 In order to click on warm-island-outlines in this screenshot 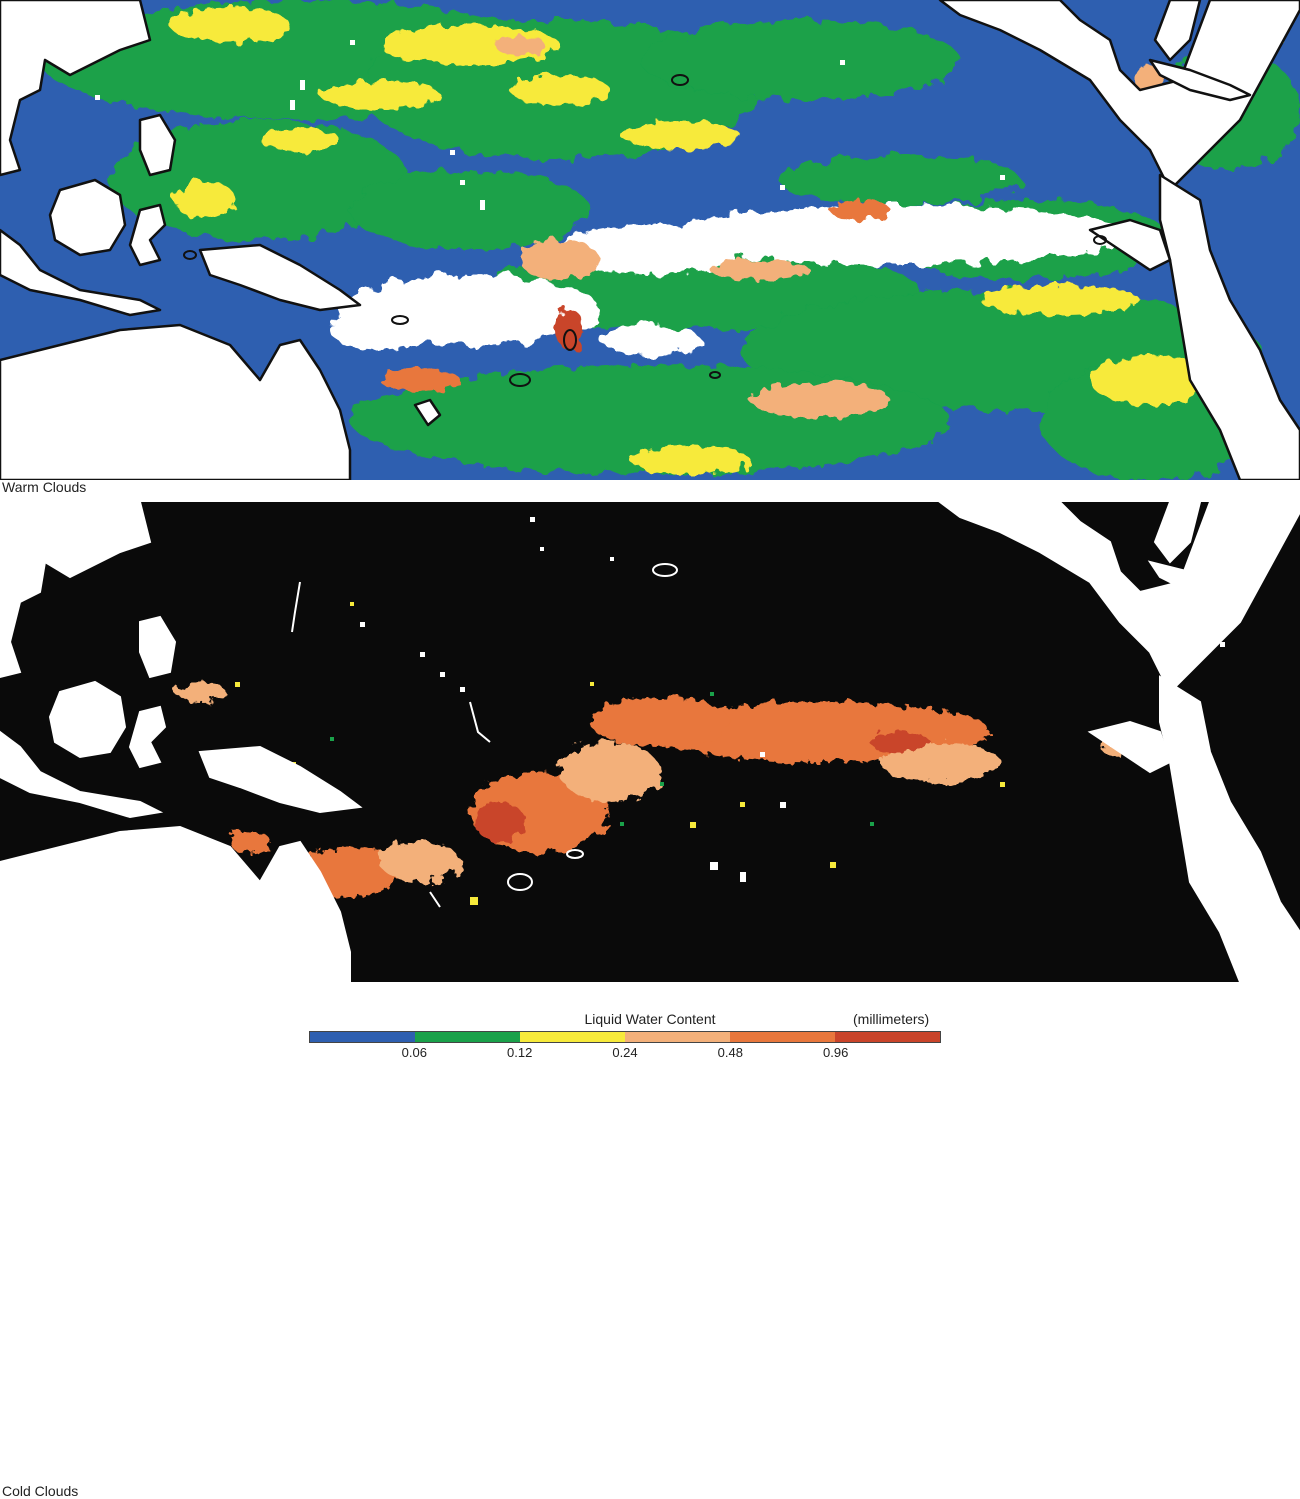, I will do `click(645, 230)`.